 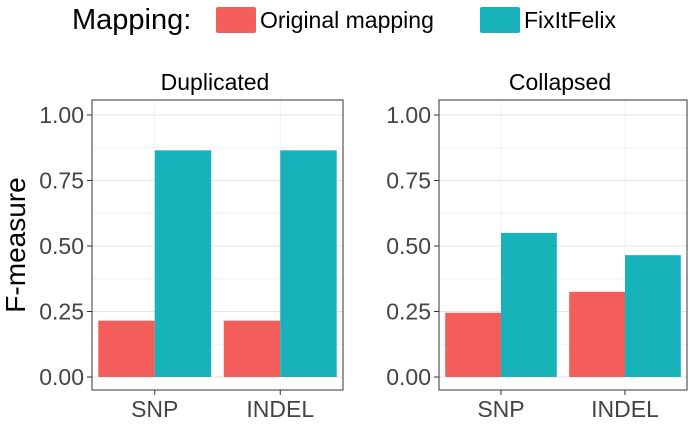 What do you see at coordinates (308, 263) in the screenshot?
I see `bar-duplicated-indel-fixitfelix` at bounding box center [308, 263].